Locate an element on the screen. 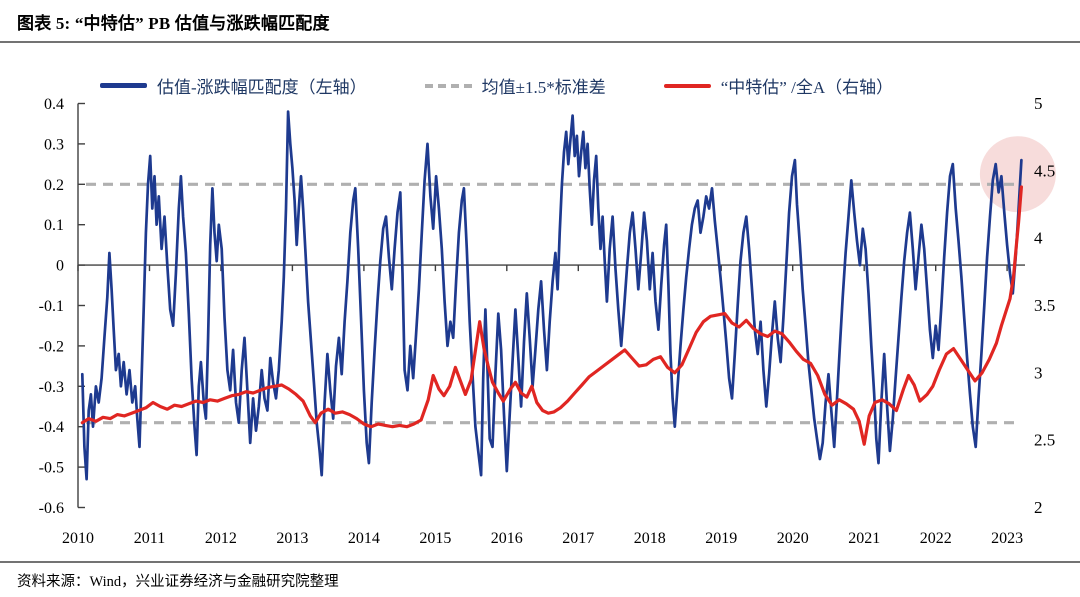 The height and width of the screenshot is (597, 1080). left-axis-tick-label: -0.5 is located at coordinates (51, 468).